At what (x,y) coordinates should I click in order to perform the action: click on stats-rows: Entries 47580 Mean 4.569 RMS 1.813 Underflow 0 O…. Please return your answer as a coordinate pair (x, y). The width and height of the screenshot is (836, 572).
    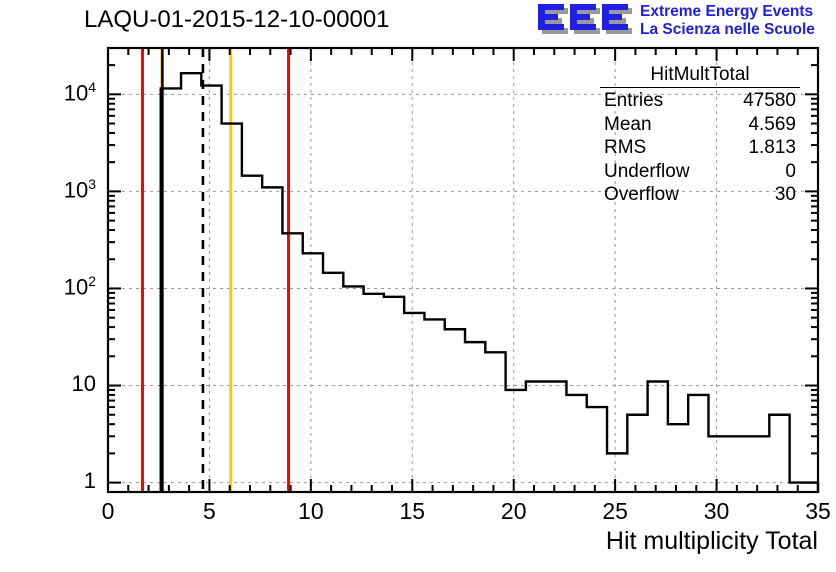
    Looking at the image, I should click on (700, 148).